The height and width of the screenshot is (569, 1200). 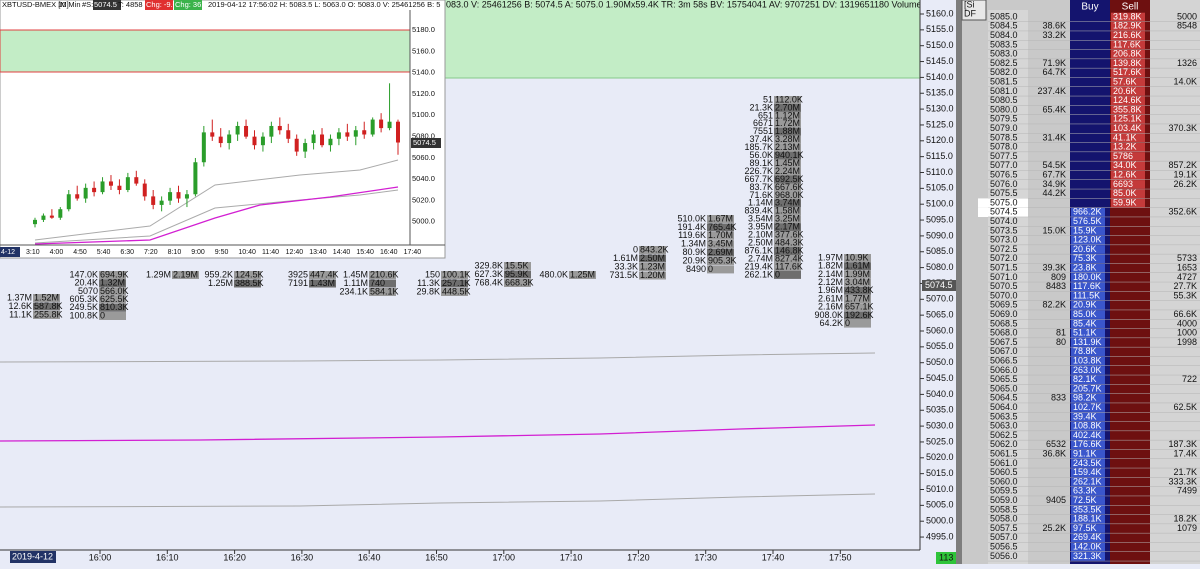 What do you see at coordinates (1087, 221) in the screenshot?
I see `ladder-buy: 576.5K` at bounding box center [1087, 221].